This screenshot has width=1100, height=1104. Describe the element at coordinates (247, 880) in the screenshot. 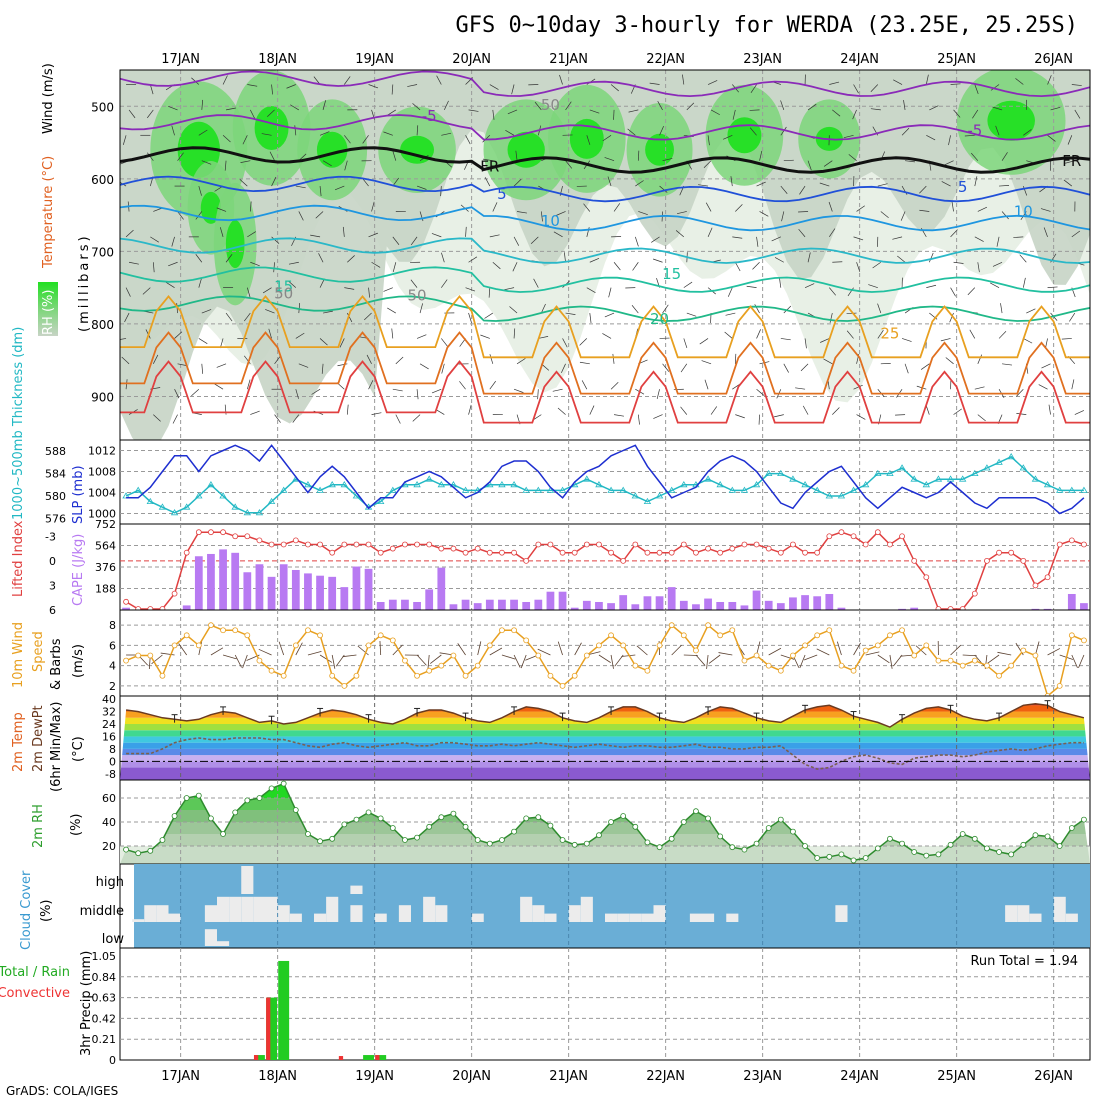

I see `cloud-cell-high` at that location.